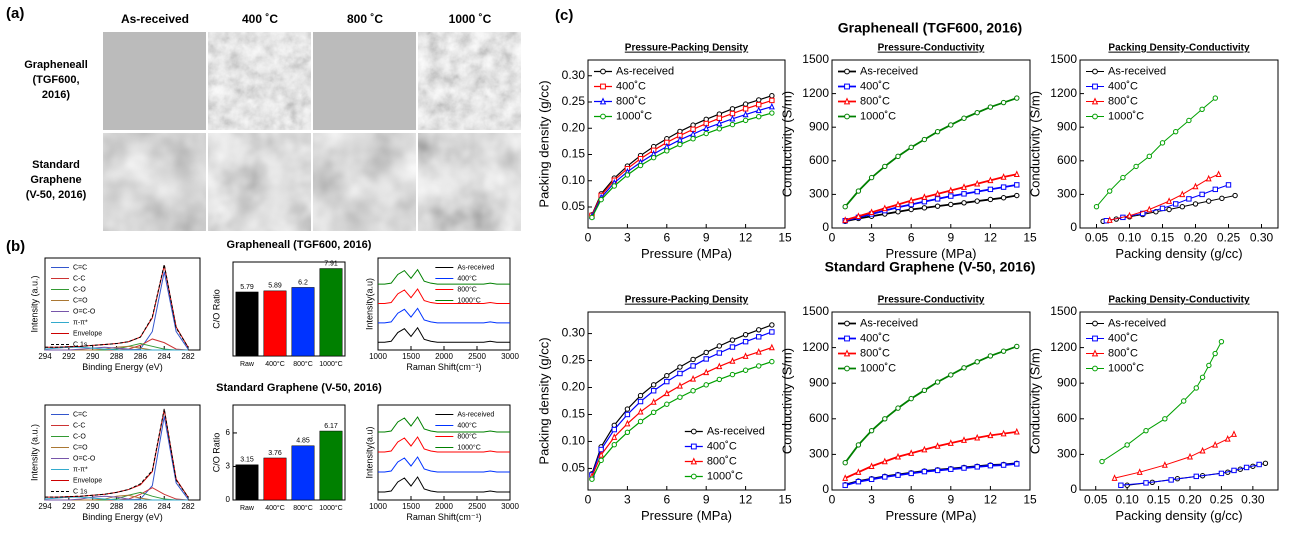  I want to click on y-tick-label: 0.05, so click(574, 206).